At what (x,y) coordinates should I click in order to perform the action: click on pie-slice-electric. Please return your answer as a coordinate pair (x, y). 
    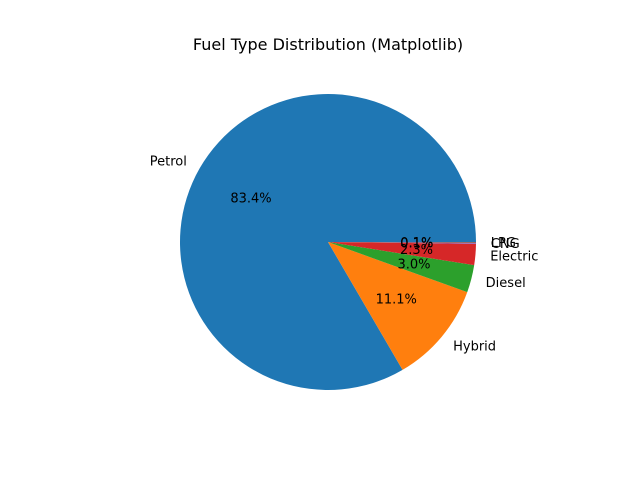
    Looking at the image, I should click on (402, 254).